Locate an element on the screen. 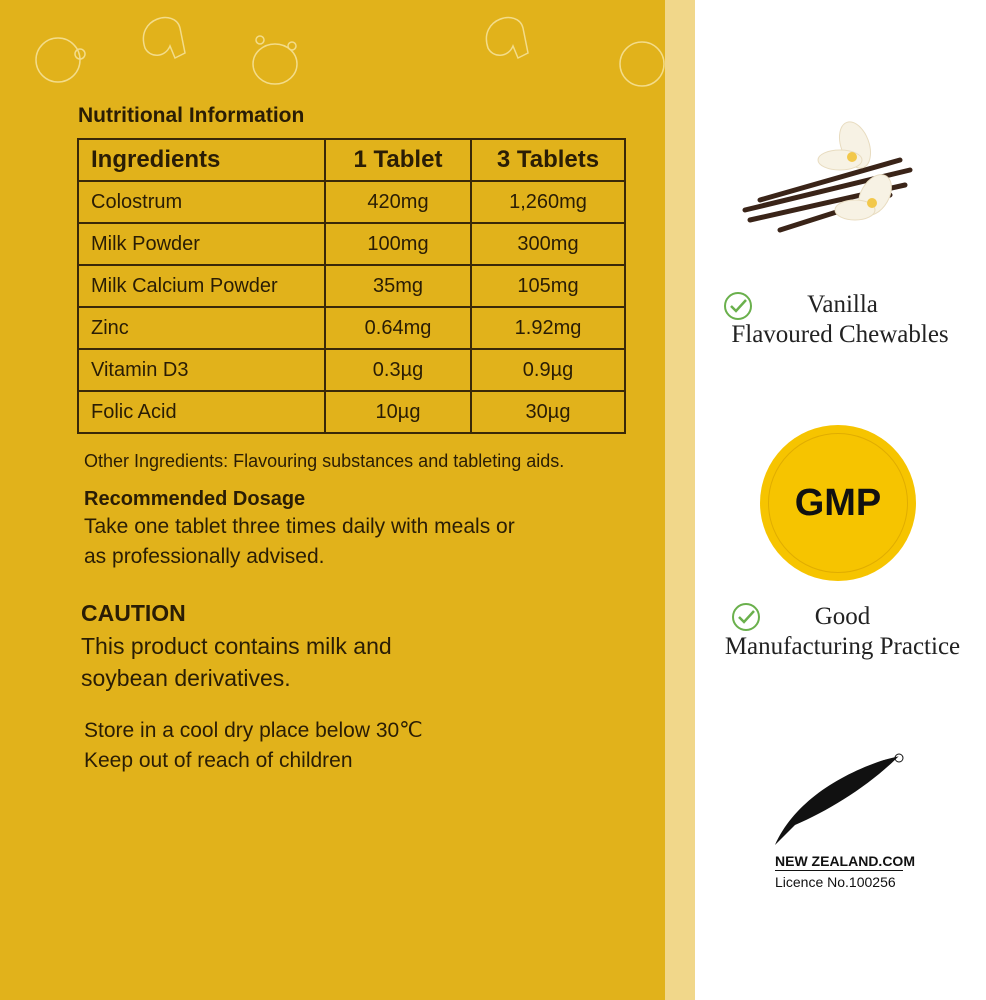 This screenshot has height=1000, width=986. table-row: Folic Acid 10µg 30µg is located at coordinates (351, 412).